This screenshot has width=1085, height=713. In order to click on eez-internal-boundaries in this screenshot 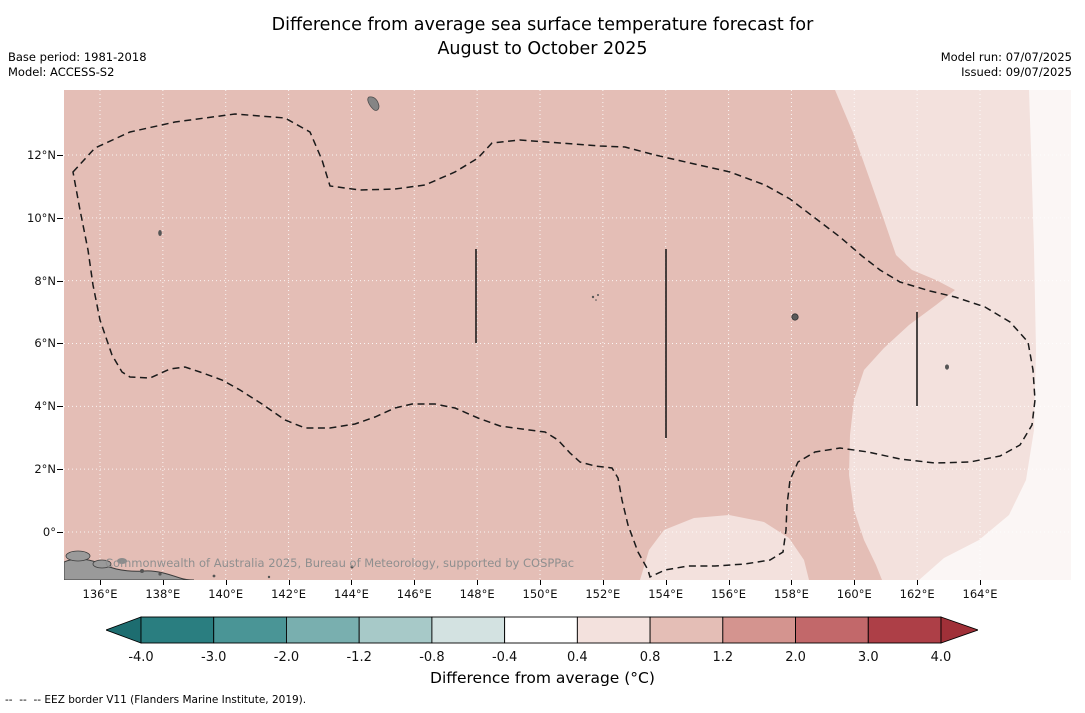, I will do `click(696, 343)`.